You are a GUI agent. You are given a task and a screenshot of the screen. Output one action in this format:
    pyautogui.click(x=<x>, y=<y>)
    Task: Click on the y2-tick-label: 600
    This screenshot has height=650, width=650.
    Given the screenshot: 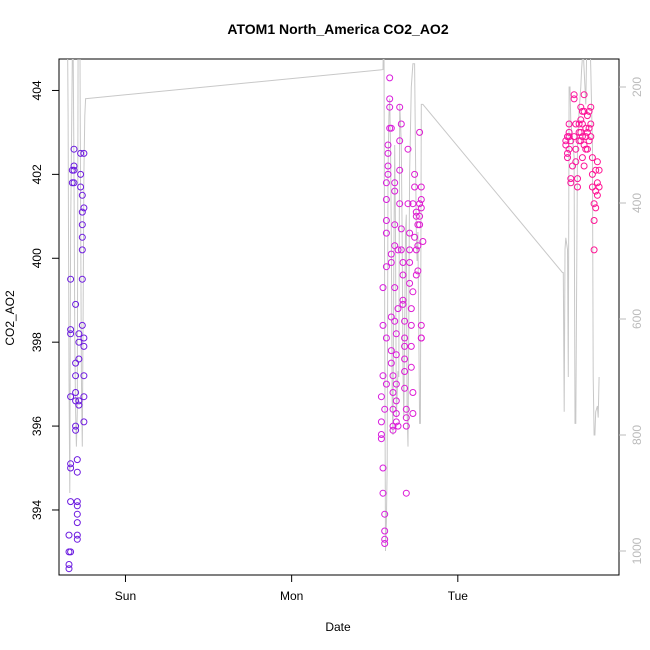 What is the action you would take?
    pyautogui.click(x=637, y=319)
    